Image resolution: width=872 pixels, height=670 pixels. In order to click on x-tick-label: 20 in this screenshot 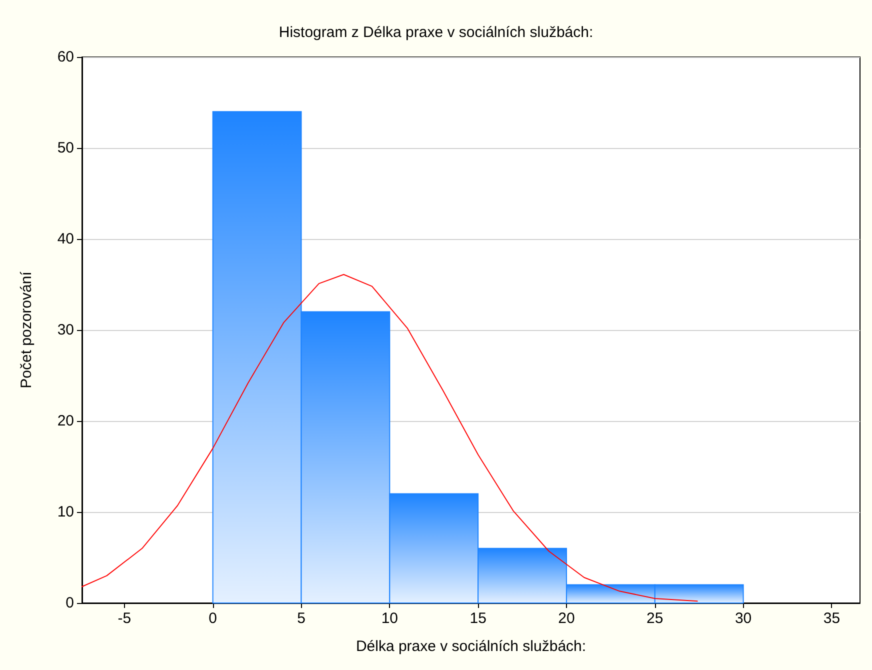, I will do `click(566, 618)`.